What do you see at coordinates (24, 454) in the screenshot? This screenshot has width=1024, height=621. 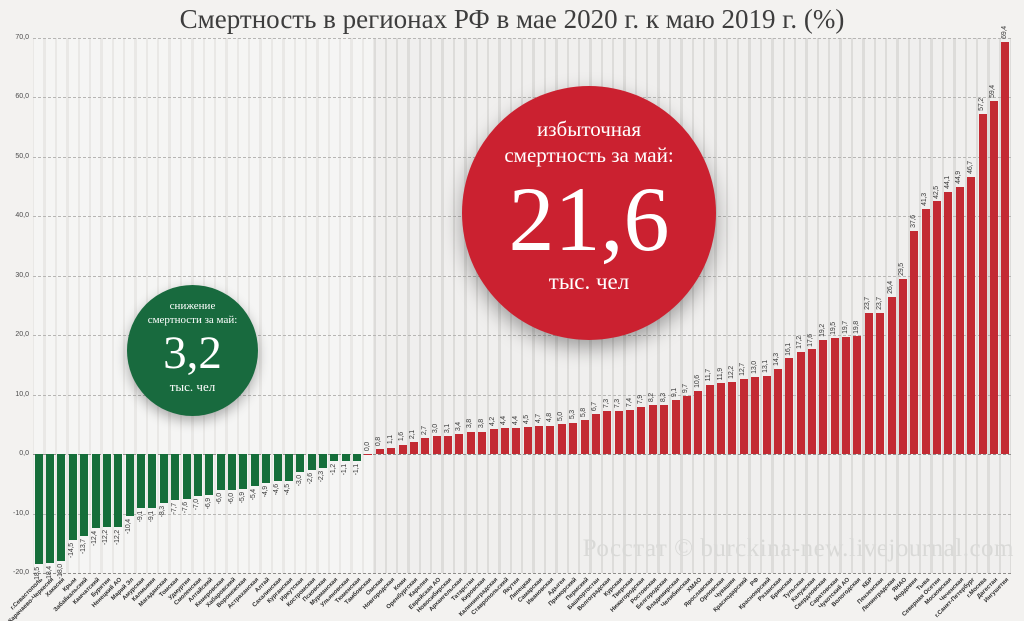 I see `y-axis-tick-label: 0,0` at bounding box center [24, 454].